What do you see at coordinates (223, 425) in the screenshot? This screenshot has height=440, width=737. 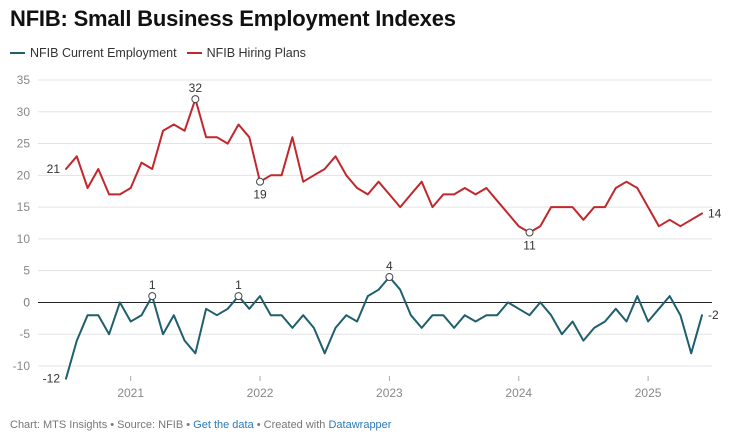 I see `get-data-link: Get the data` at bounding box center [223, 425].